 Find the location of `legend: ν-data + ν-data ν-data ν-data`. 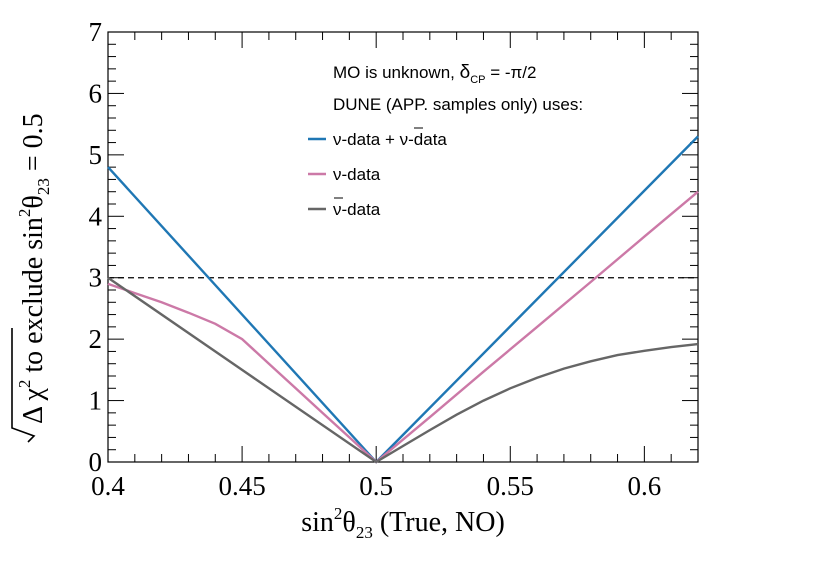

legend: ν-data + ν-data ν-data ν-data is located at coordinates (377, 173).